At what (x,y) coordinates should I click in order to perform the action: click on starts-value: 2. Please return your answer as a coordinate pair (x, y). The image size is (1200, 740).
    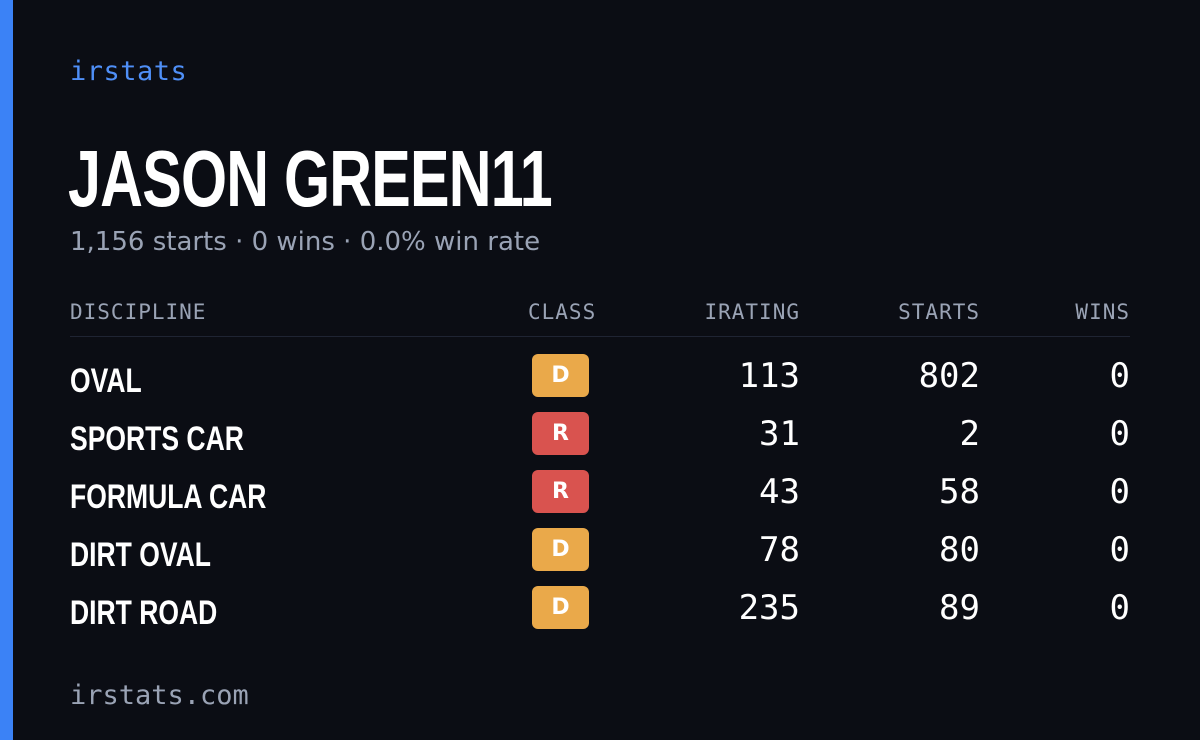
    Looking at the image, I should click on (969, 434).